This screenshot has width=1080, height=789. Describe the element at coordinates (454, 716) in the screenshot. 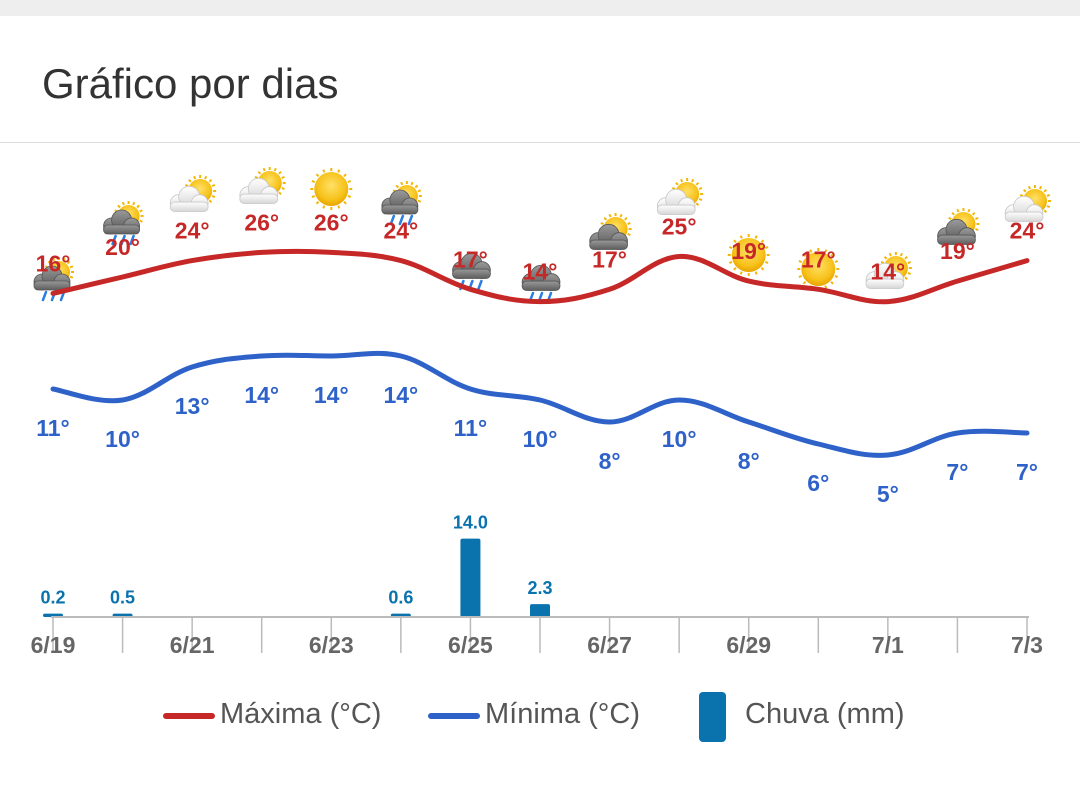

I see `legend-swatch-min` at that location.